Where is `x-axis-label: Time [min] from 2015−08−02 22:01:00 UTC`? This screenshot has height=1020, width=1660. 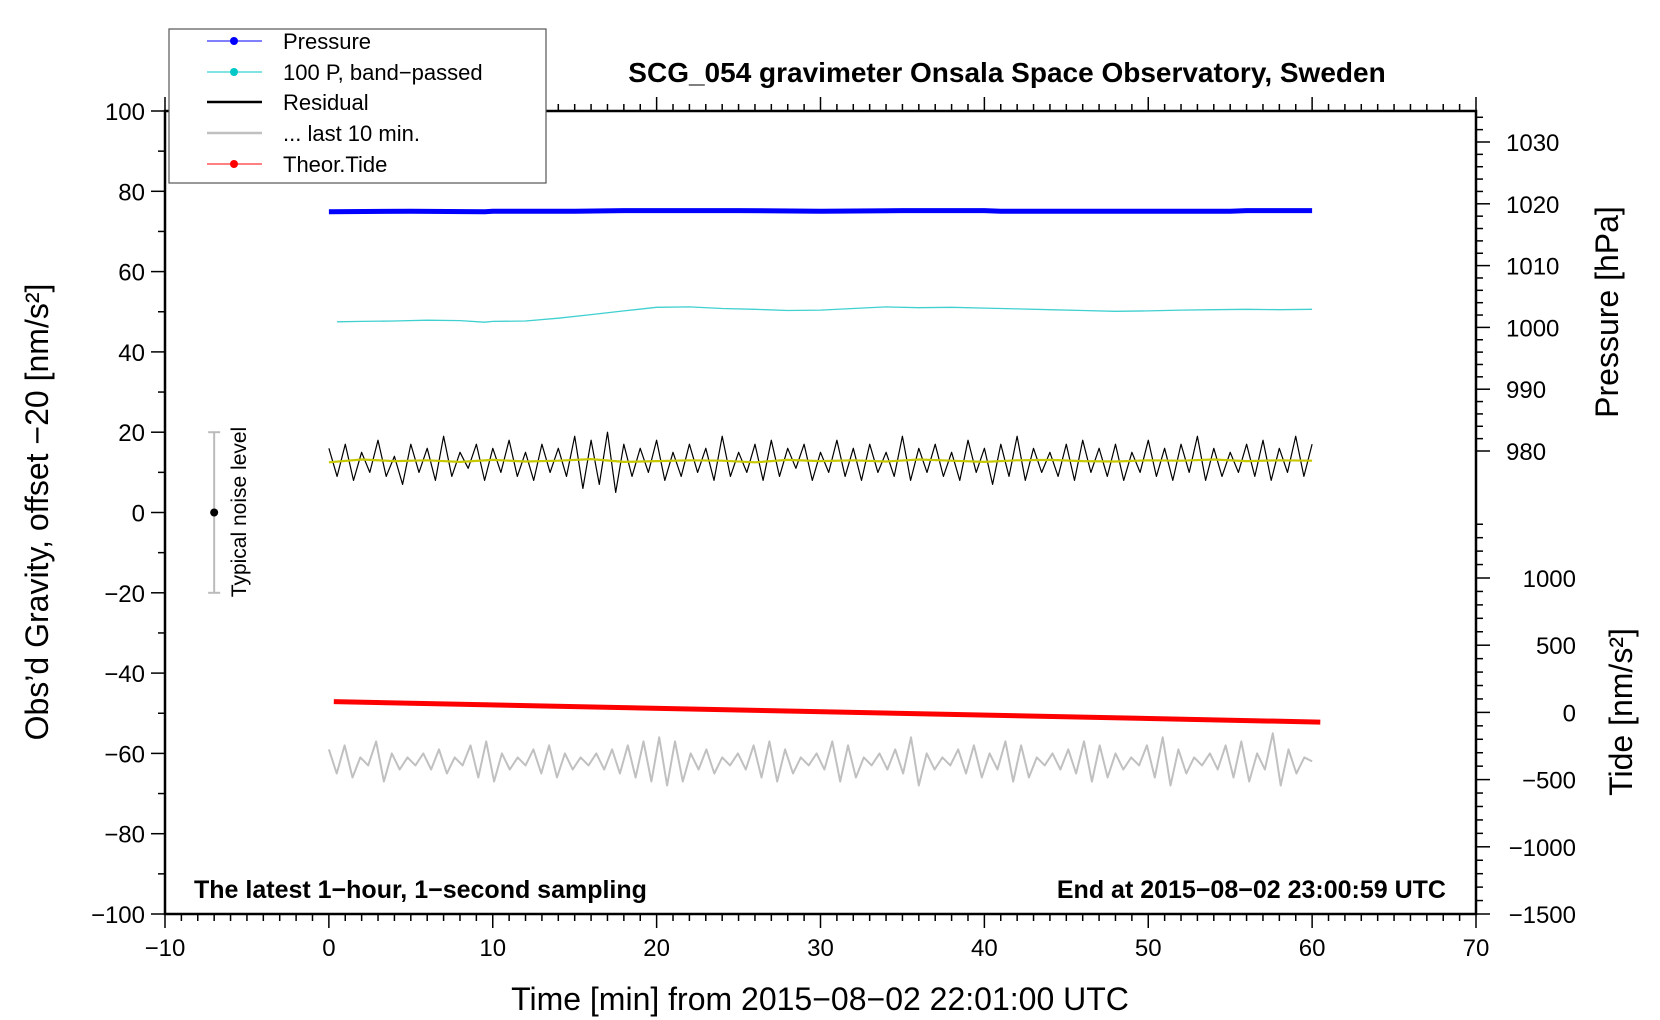
x-axis-label: Time [min] from 2015−08−02 22:01:00 UTC is located at coordinates (820, 999).